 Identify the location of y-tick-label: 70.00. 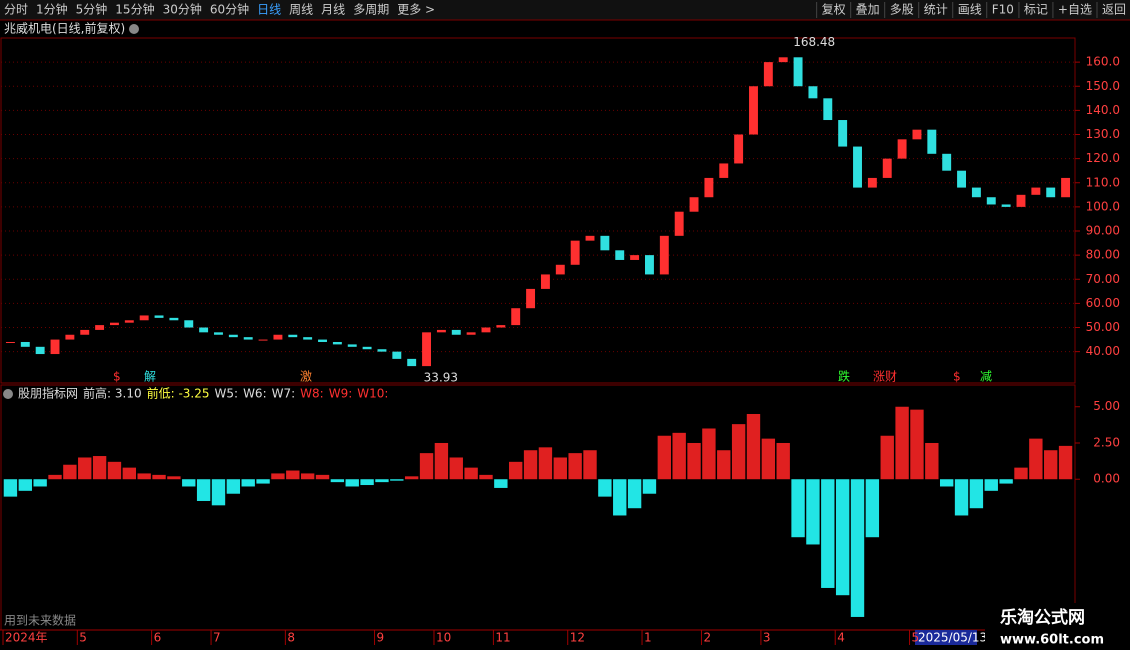
(1103, 279).